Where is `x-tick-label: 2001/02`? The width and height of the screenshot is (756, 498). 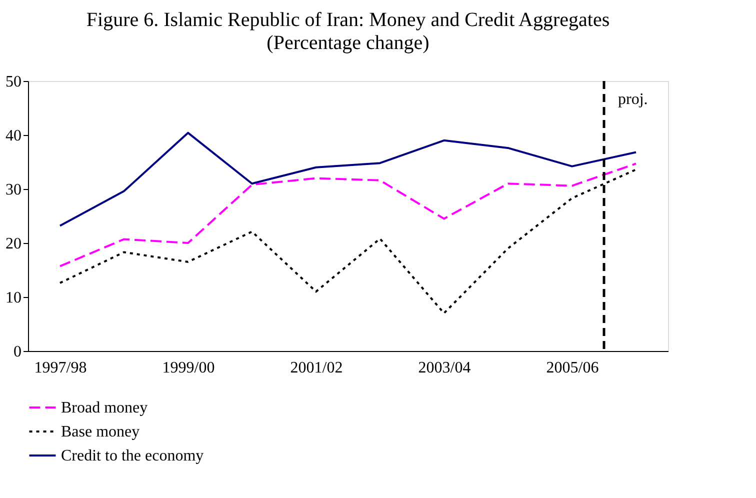
x-tick-label: 2001/02 is located at coordinates (316, 368).